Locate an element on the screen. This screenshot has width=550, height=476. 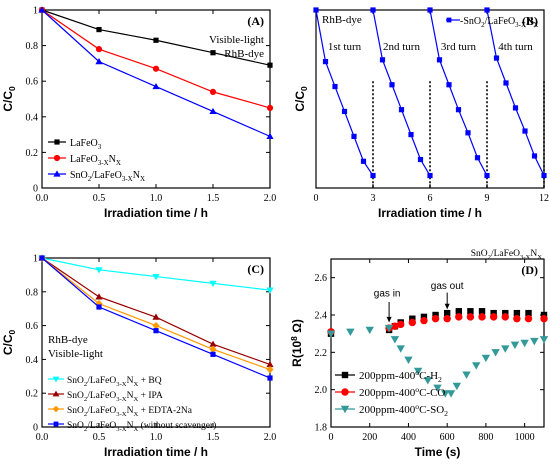
panel-label: (D) is located at coordinates (529, 270).